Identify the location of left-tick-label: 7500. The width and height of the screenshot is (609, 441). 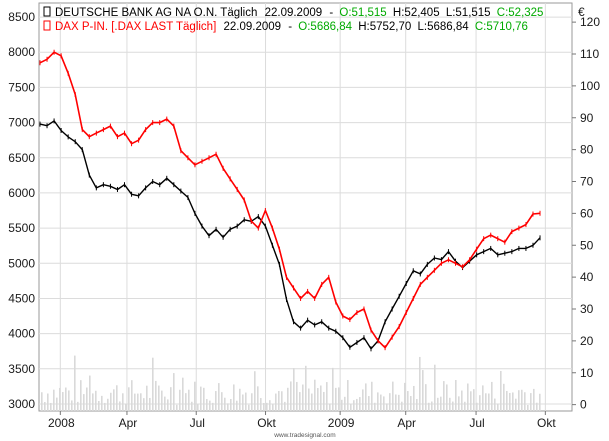
(21, 87).